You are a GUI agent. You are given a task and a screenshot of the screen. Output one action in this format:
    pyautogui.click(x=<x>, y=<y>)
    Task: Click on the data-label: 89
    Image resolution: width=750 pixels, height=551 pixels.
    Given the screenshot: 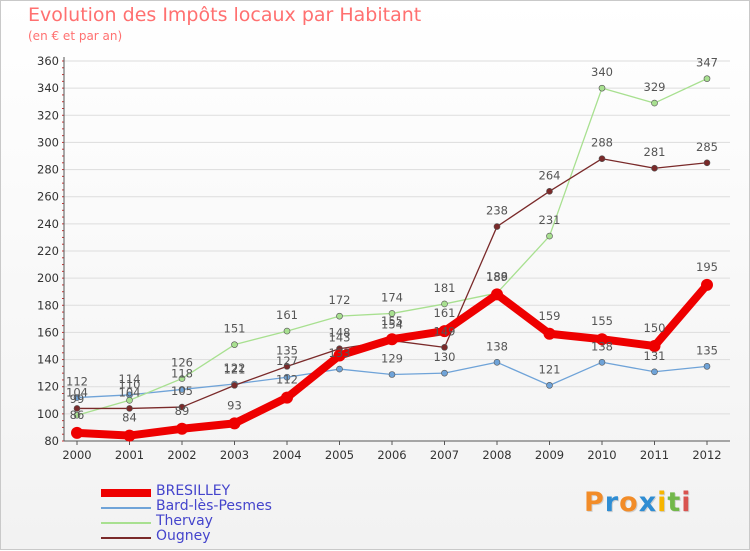 What is the action you would take?
    pyautogui.click(x=182, y=411)
    